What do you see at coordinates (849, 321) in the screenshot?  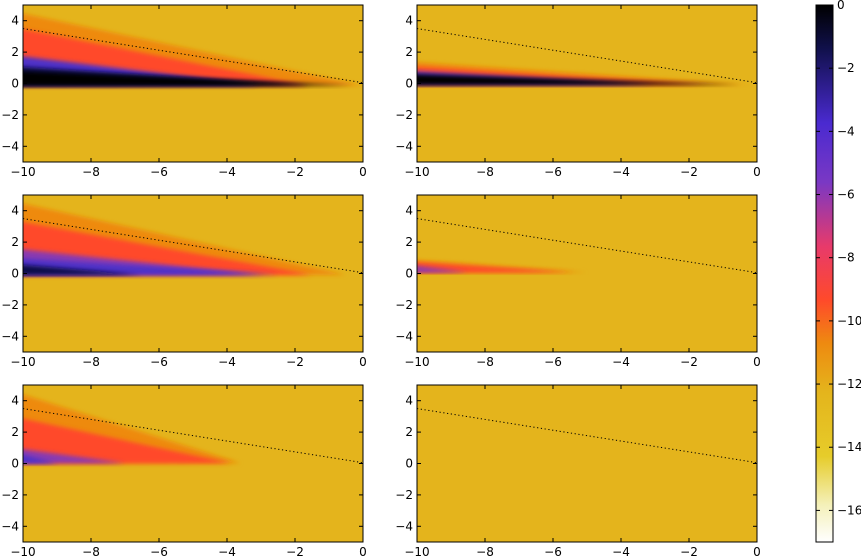 I see `colorbar-tick-label: −10` at bounding box center [849, 321].